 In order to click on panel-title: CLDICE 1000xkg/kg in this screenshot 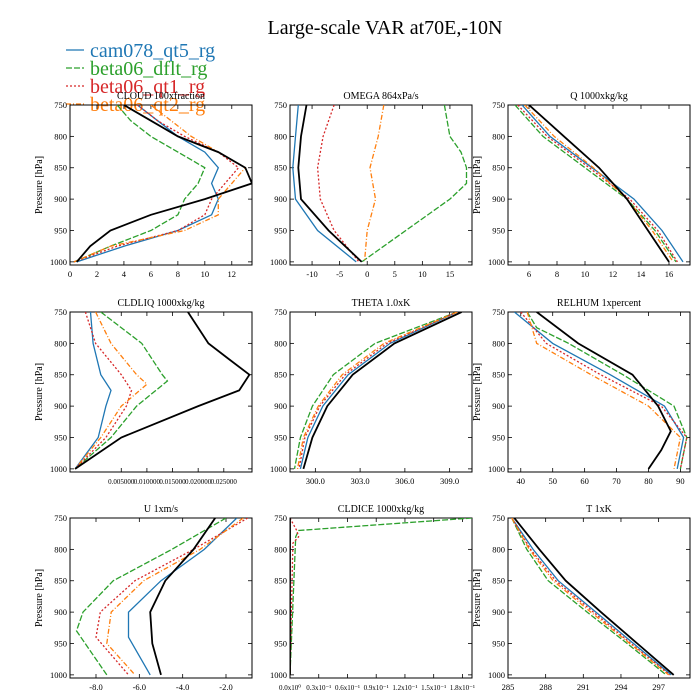, I will do `click(381, 509)`.